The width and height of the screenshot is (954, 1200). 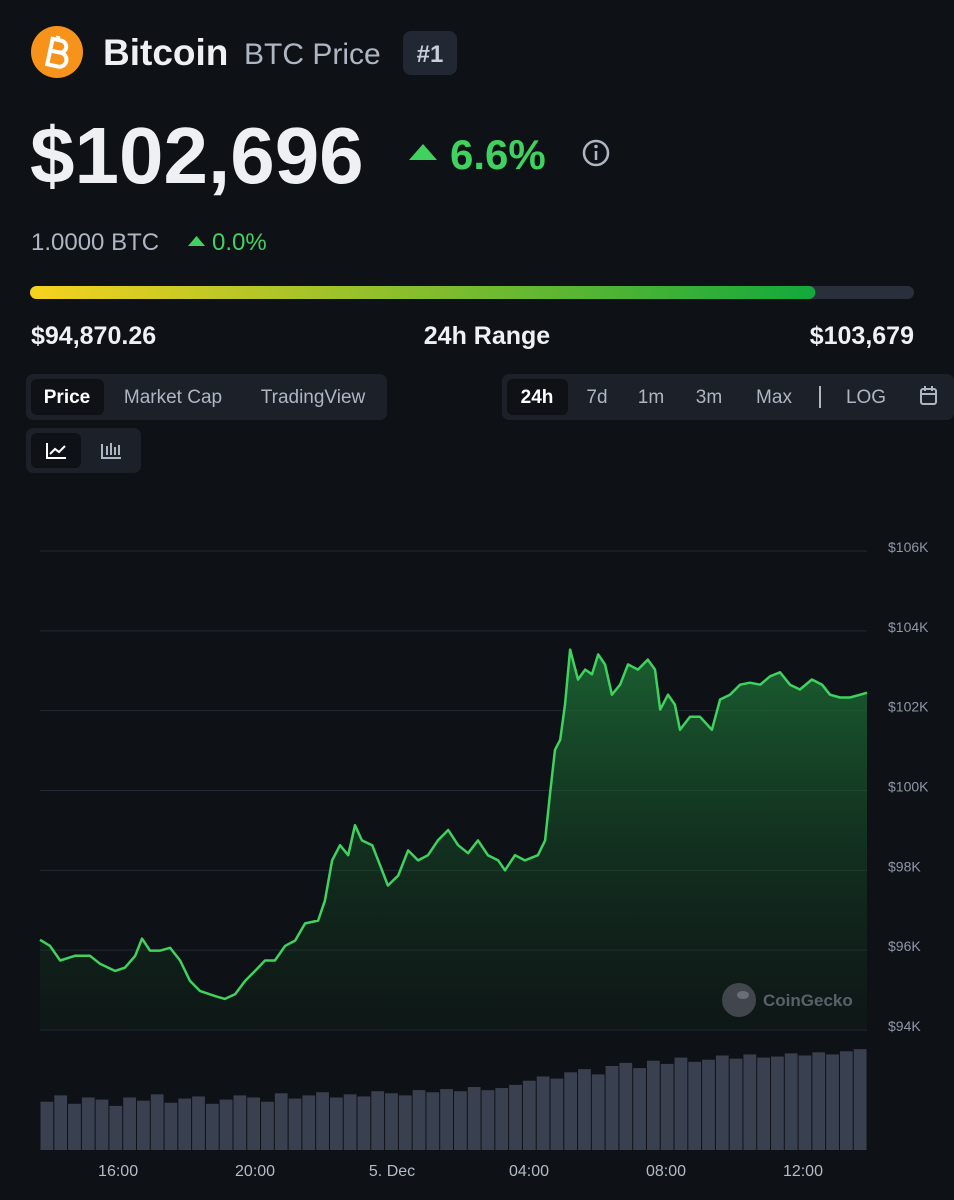 I want to click on y-tick-label: $106K, so click(x=908, y=547).